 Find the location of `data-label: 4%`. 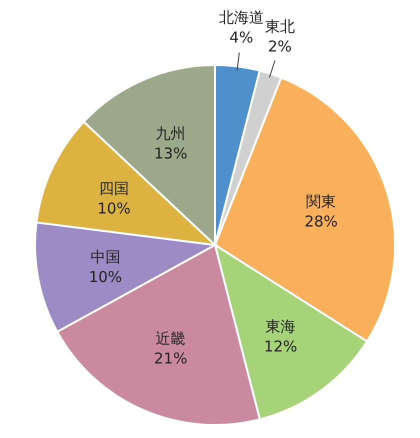

data-label: 4% is located at coordinates (241, 37).